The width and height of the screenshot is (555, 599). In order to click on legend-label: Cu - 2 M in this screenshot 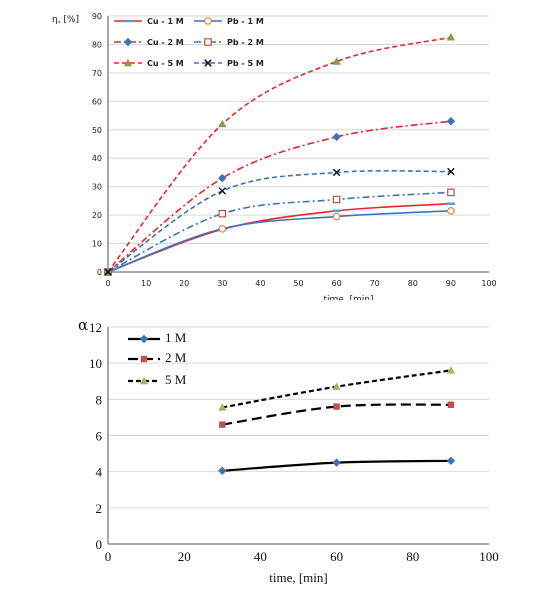, I will do `click(165, 42)`.